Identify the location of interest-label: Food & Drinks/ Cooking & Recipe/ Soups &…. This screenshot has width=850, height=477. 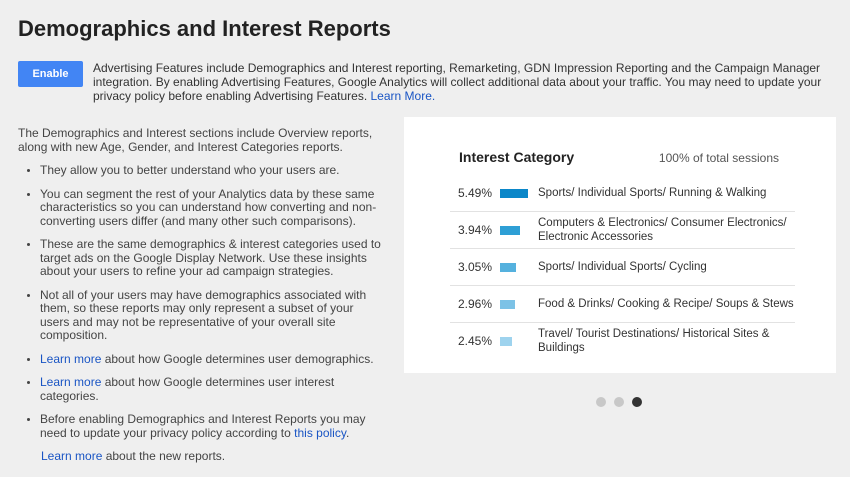
(666, 304).